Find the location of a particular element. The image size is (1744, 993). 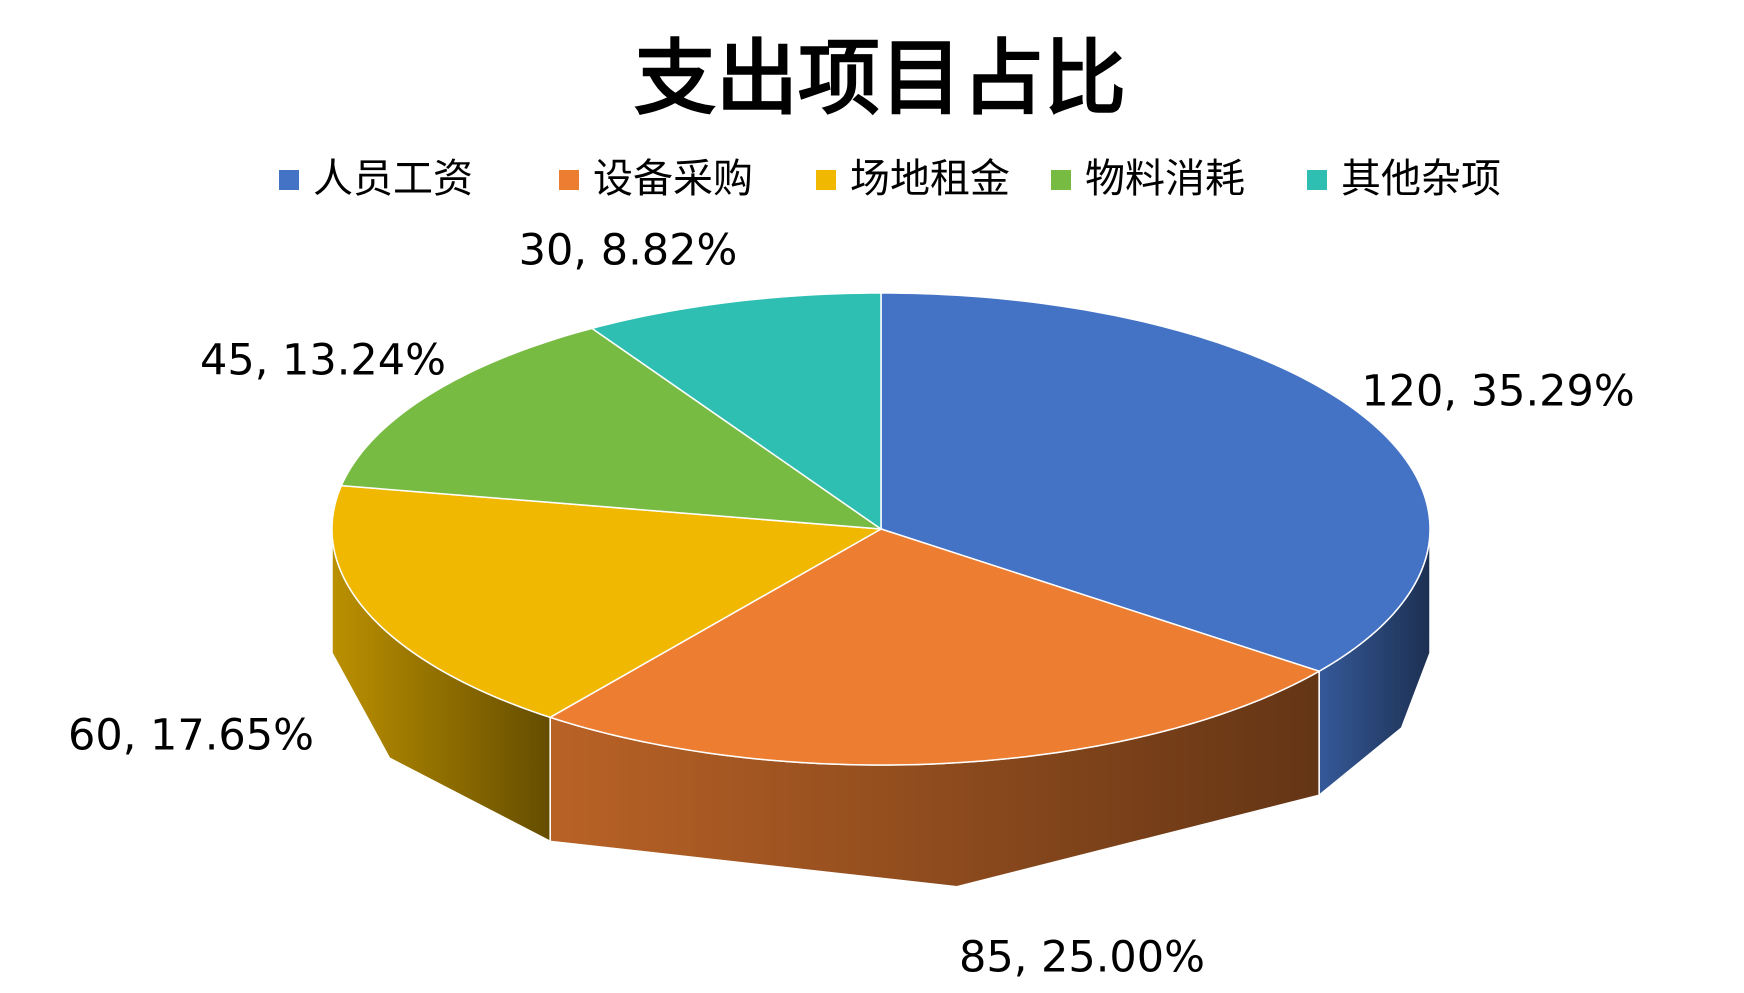

legend-label: 物料消耗 is located at coordinates (1165, 179).